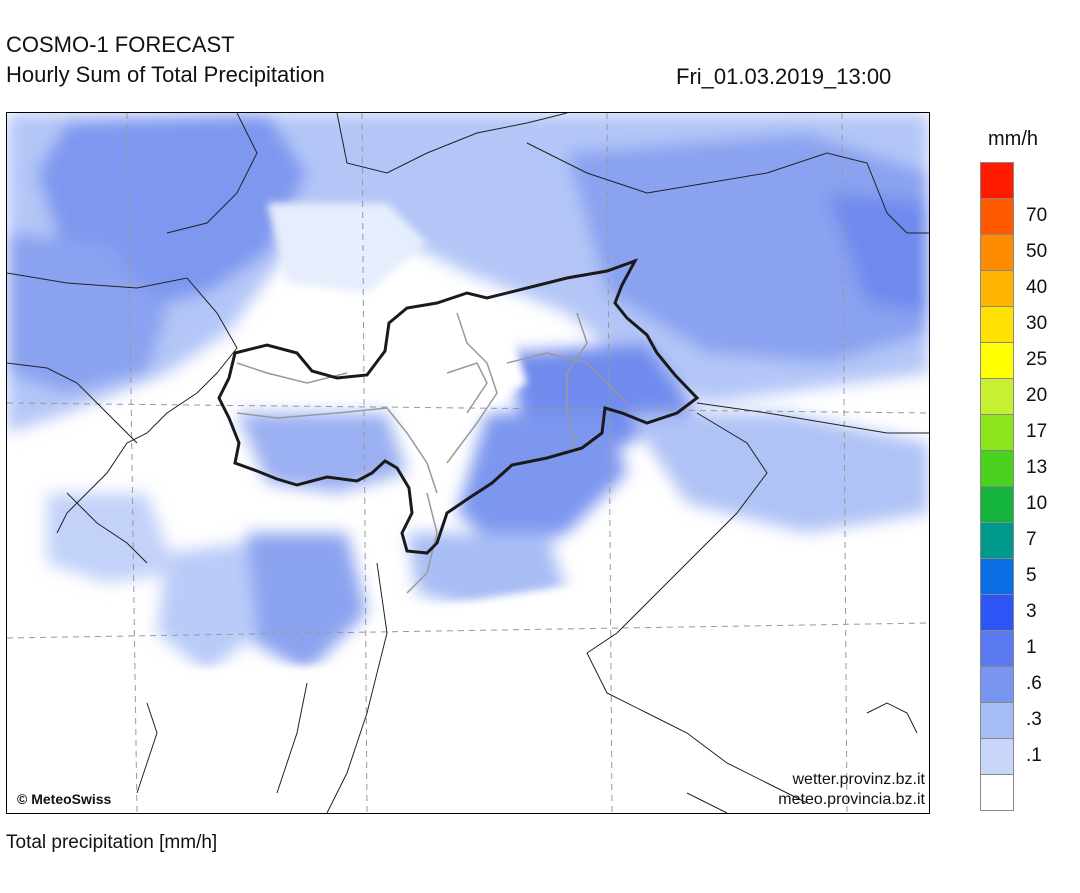 This screenshot has width=1080, height=893. I want to click on legend-tick-label: 70, so click(1037, 215).